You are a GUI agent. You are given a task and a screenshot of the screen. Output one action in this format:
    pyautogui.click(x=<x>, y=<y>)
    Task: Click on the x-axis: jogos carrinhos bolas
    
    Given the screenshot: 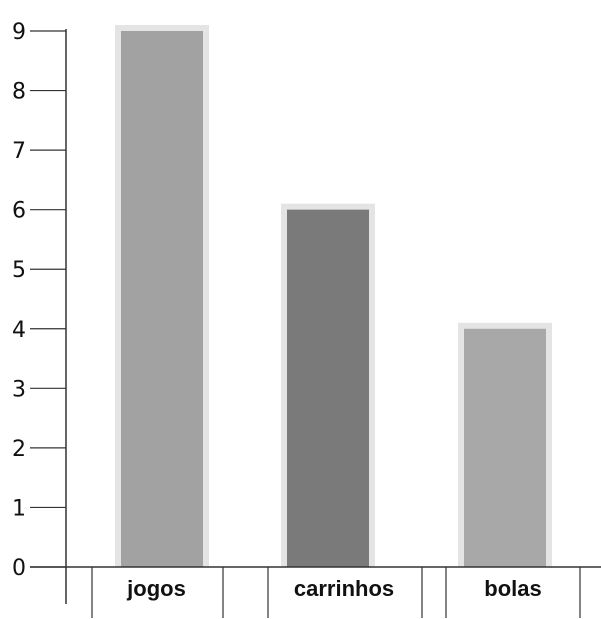 What is the action you would take?
    pyautogui.click(x=315, y=592)
    